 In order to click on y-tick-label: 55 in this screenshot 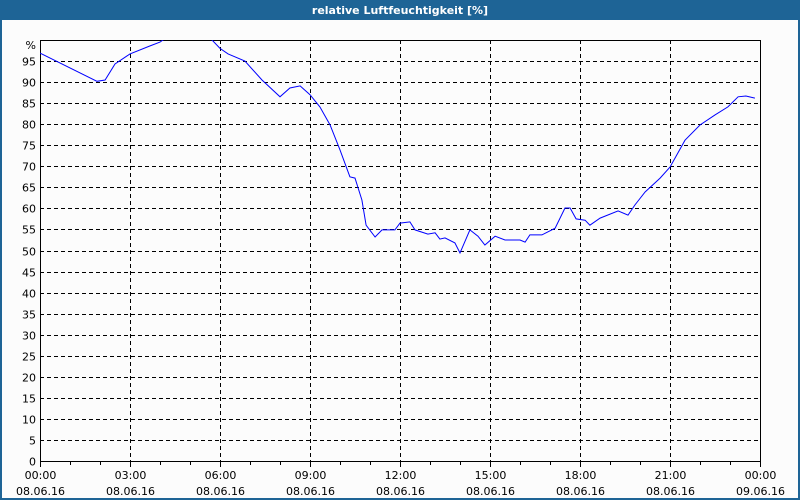, I will do `click(29, 230)`.